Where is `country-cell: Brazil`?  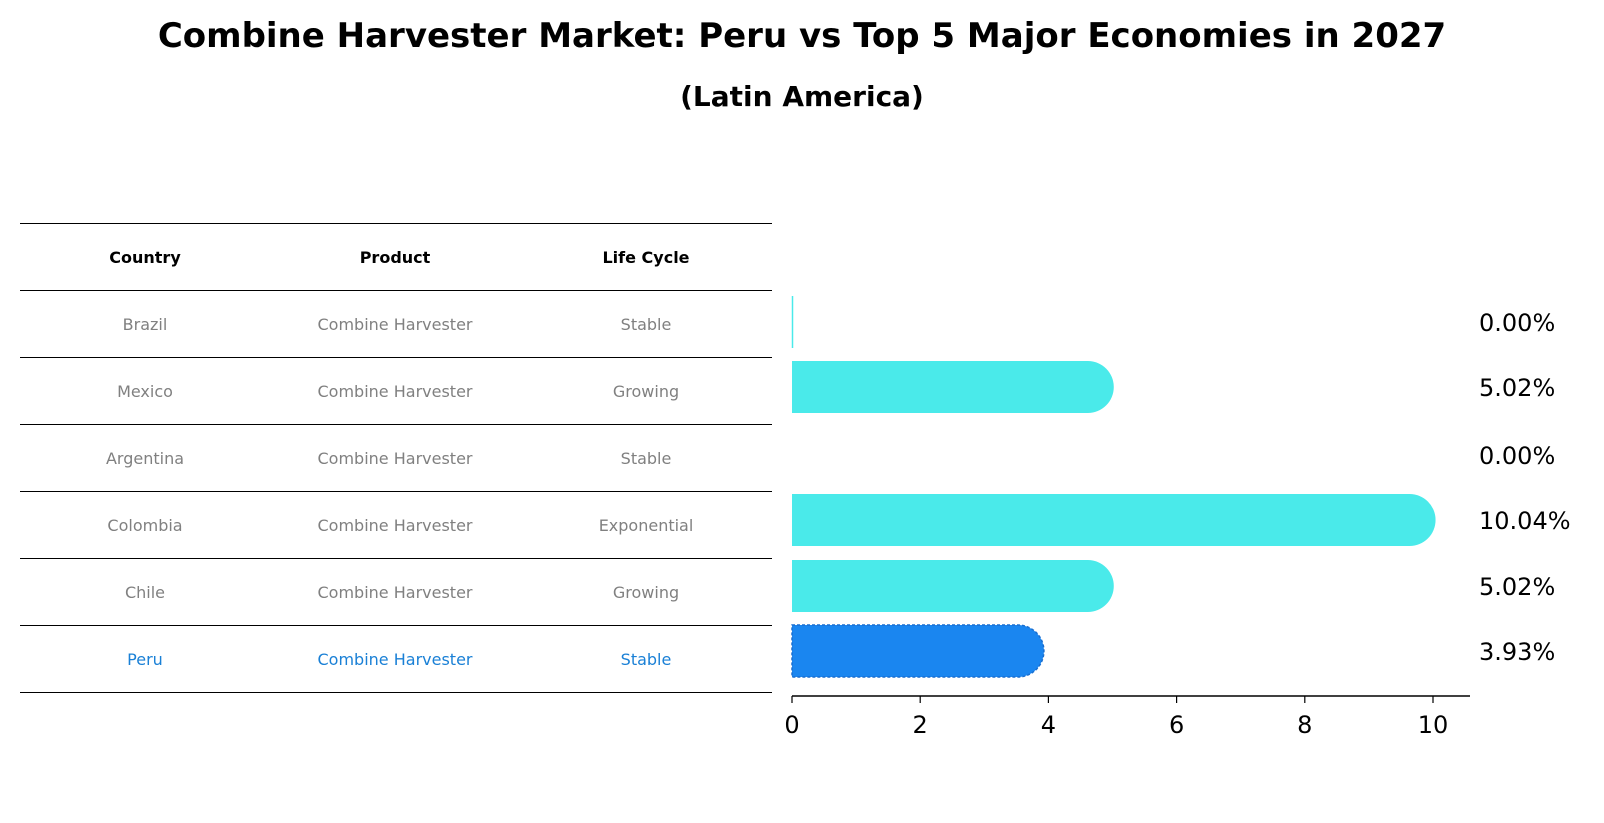 country-cell: Brazil is located at coordinates (145, 324).